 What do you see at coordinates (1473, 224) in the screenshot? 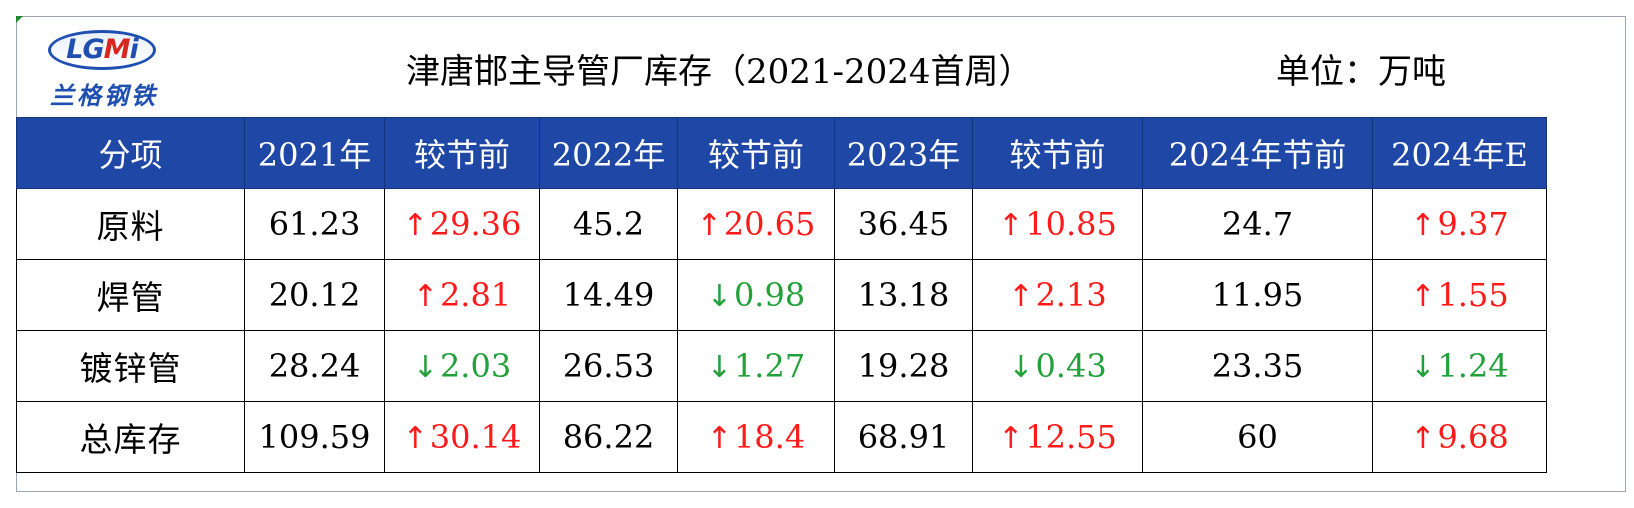
I see `cell-value: 9.37` at bounding box center [1473, 224].